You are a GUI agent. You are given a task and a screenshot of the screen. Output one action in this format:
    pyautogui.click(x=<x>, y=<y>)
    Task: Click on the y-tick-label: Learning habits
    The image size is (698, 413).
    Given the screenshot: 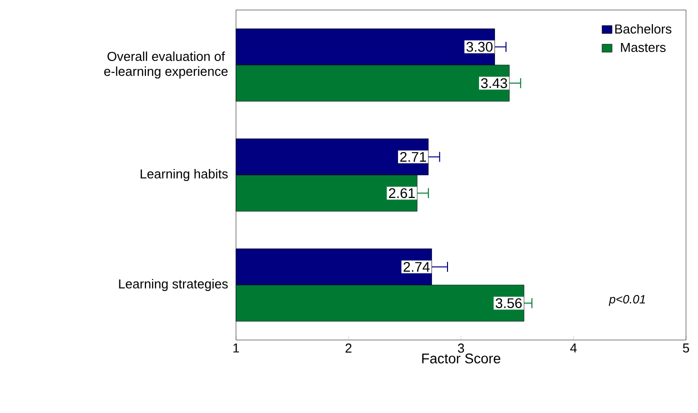 What is the action you would take?
    pyautogui.click(x=184, y=175)
    